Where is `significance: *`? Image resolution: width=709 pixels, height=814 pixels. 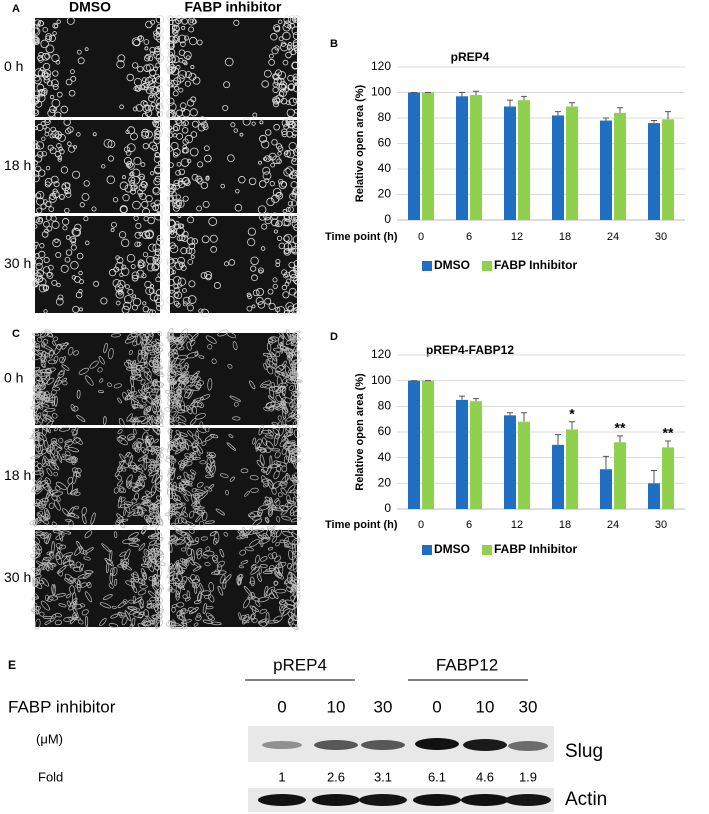
significance: * is located at coordinates (572, 413).